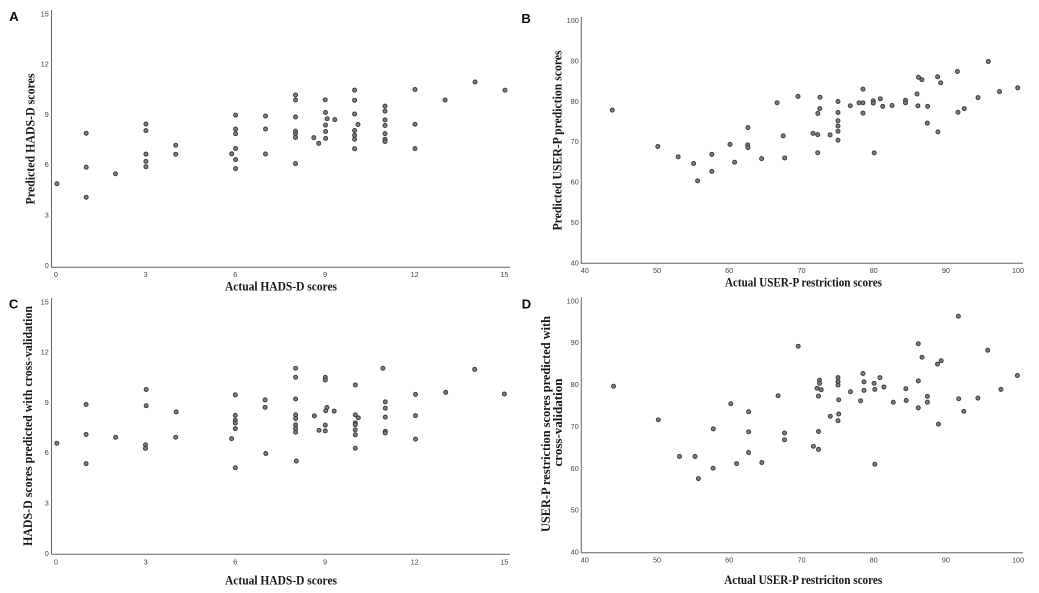 This screenshot has width=1039, height=593. I want to click on svg-text: Predicted HADS-D scores, so click(30, 139).